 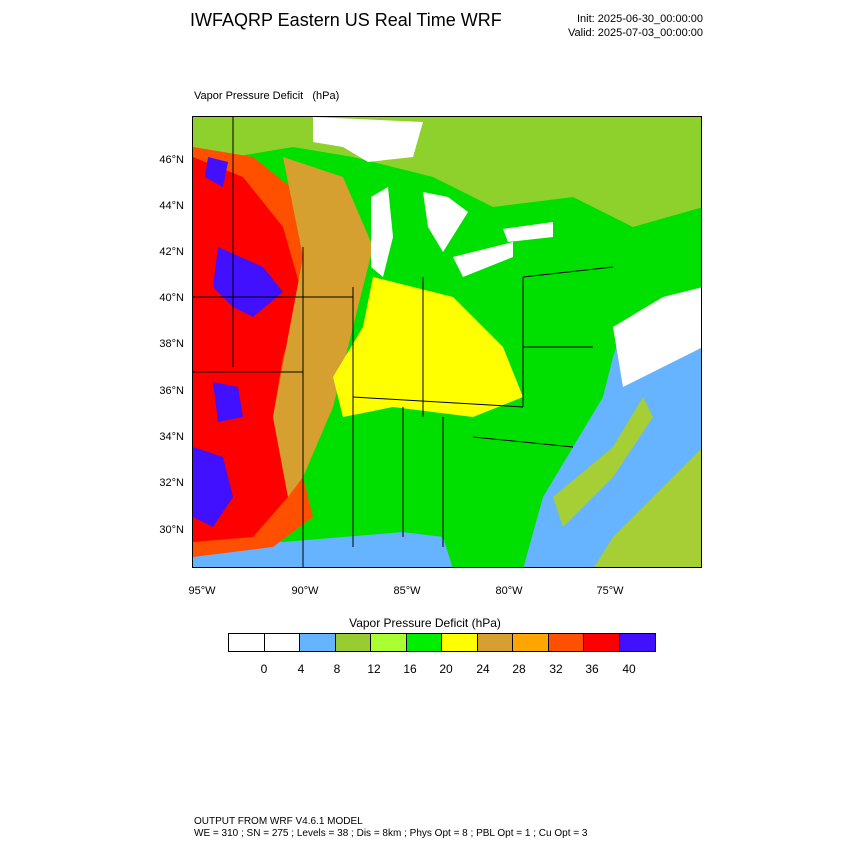 What do you see at coordinates (635, 33) in the screenshot?
I see `valid-time: Valid: 2025-07-03_00:00:00` at bounding box center [635, 33].